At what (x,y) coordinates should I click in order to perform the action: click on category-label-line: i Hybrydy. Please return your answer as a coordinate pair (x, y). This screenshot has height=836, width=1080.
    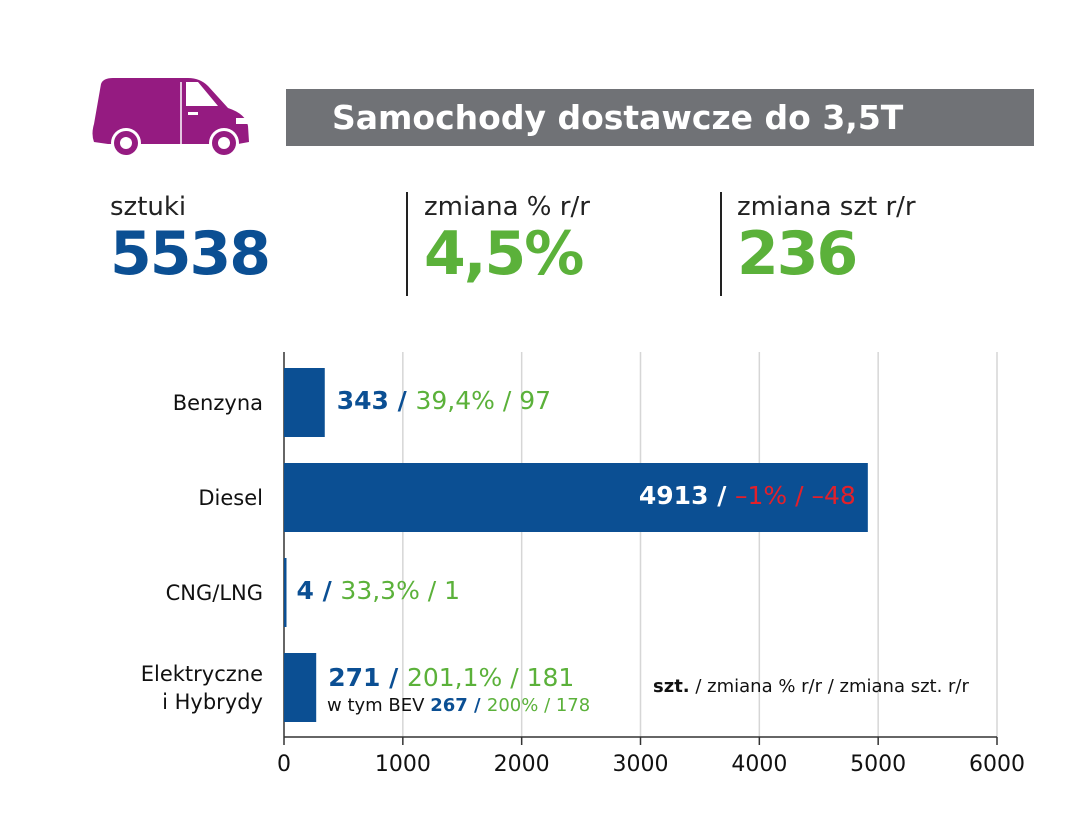
    Looking at the image, I should click on (212, 701).